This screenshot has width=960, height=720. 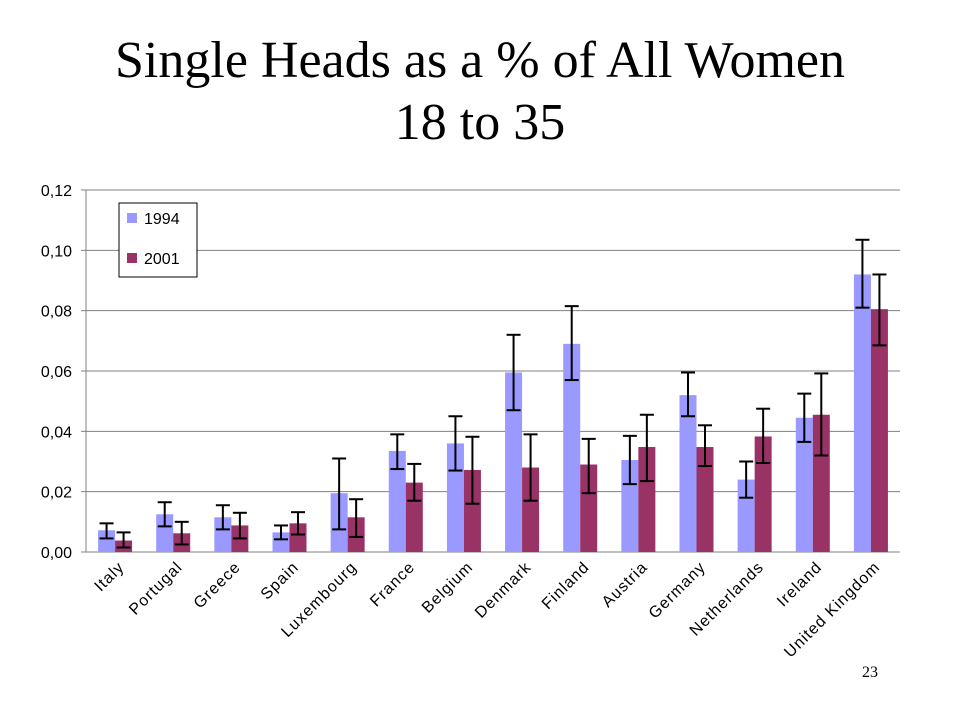 I want to click on bar-2001-spain, so click(x=298, y=537).